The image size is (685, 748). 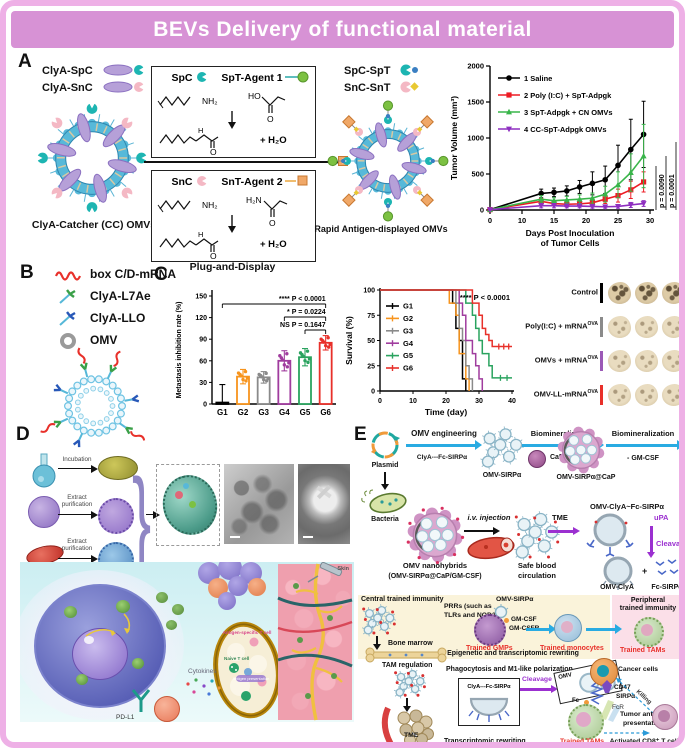 I want to click on bone-marrow-omvs, so click(x=379, y=620).